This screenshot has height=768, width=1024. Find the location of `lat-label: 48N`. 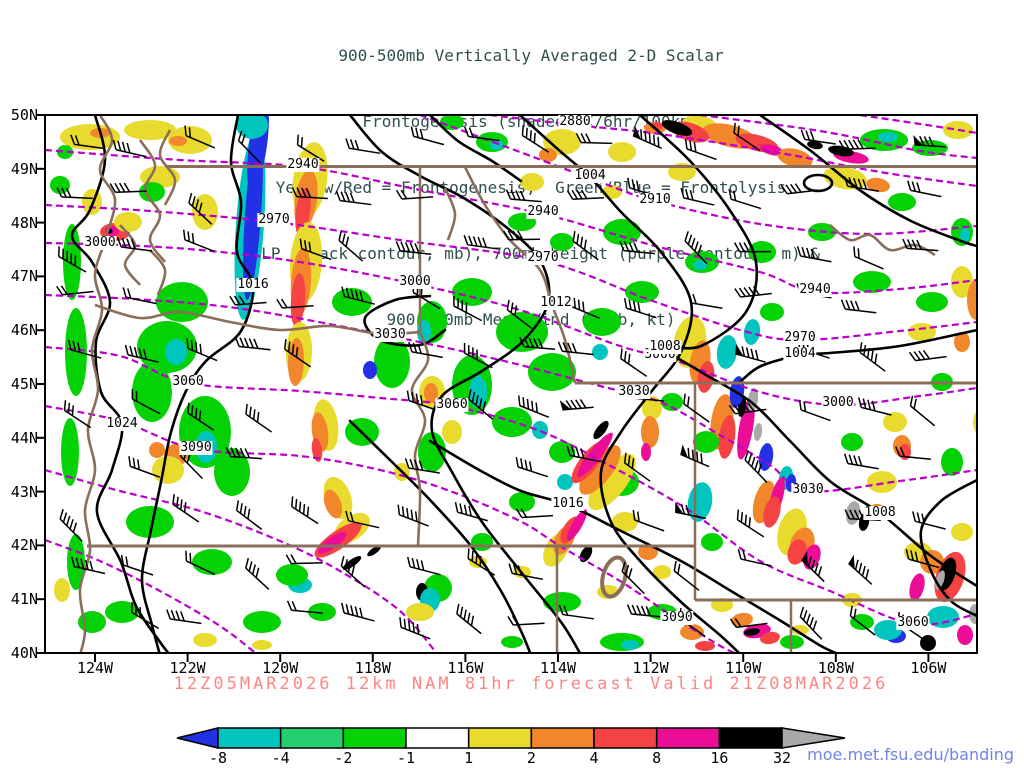

lat-label: 48N is located at coordinates (24, 222).